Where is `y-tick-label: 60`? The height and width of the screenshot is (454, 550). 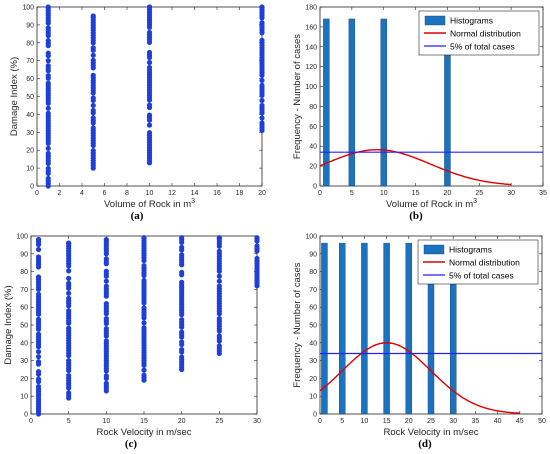
y-tick-label: 60 is located at coordinates (30, 79).